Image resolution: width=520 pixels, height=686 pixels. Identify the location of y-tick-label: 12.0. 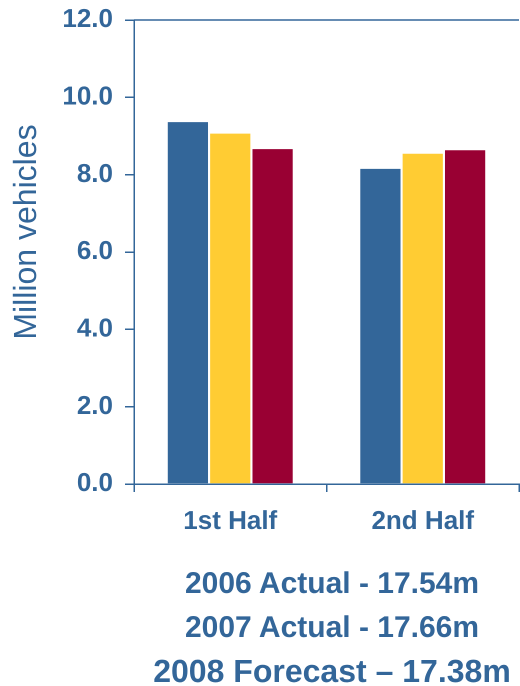
(87, 18).